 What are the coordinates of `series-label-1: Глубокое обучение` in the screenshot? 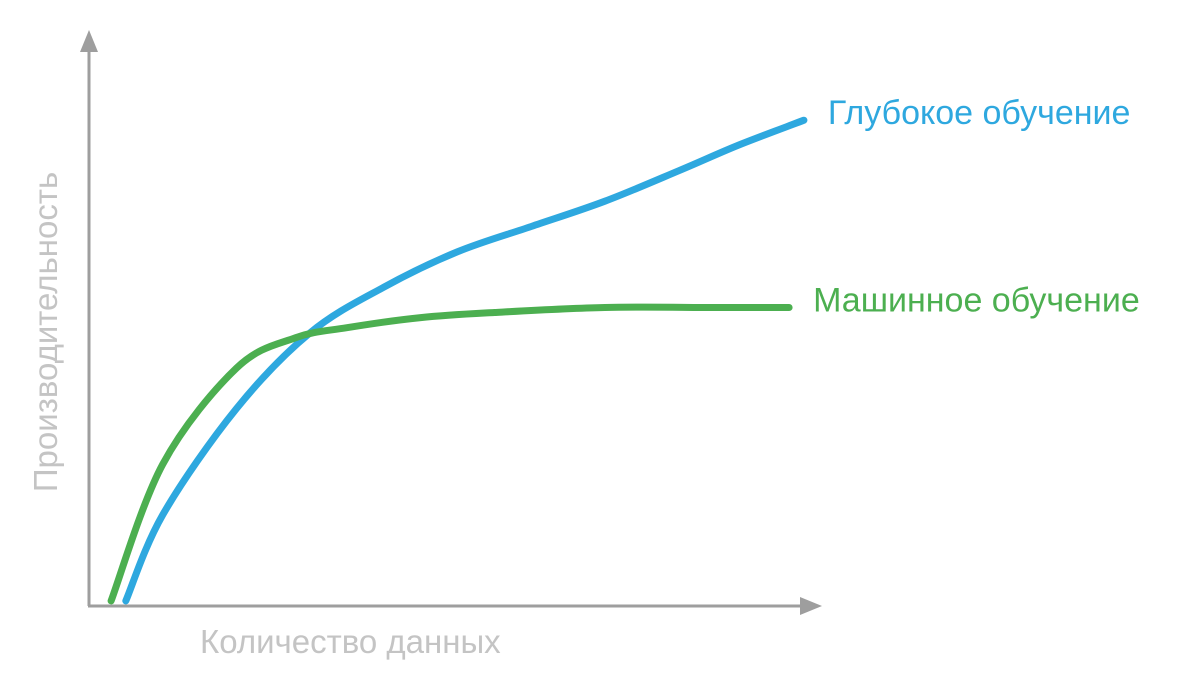 It's located at (979, 113).